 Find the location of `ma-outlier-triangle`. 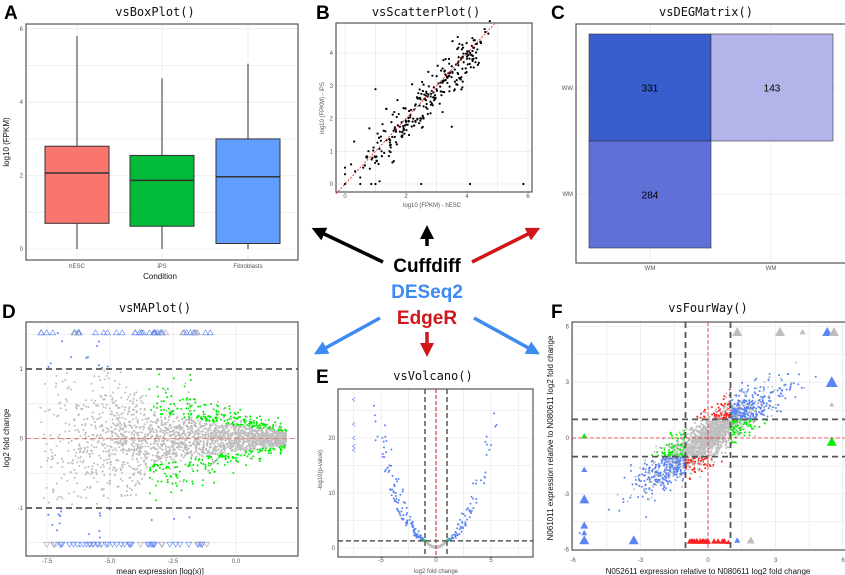

ma-outlier-triangle is located at coordinates (161, 332).